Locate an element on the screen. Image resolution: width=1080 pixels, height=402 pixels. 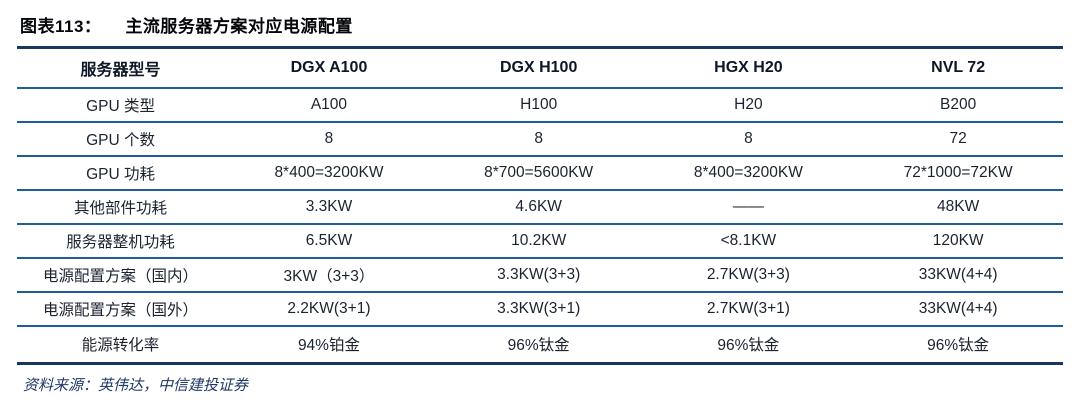
table-cell: 72*1000=72KW is located at coordinates (958, 173).